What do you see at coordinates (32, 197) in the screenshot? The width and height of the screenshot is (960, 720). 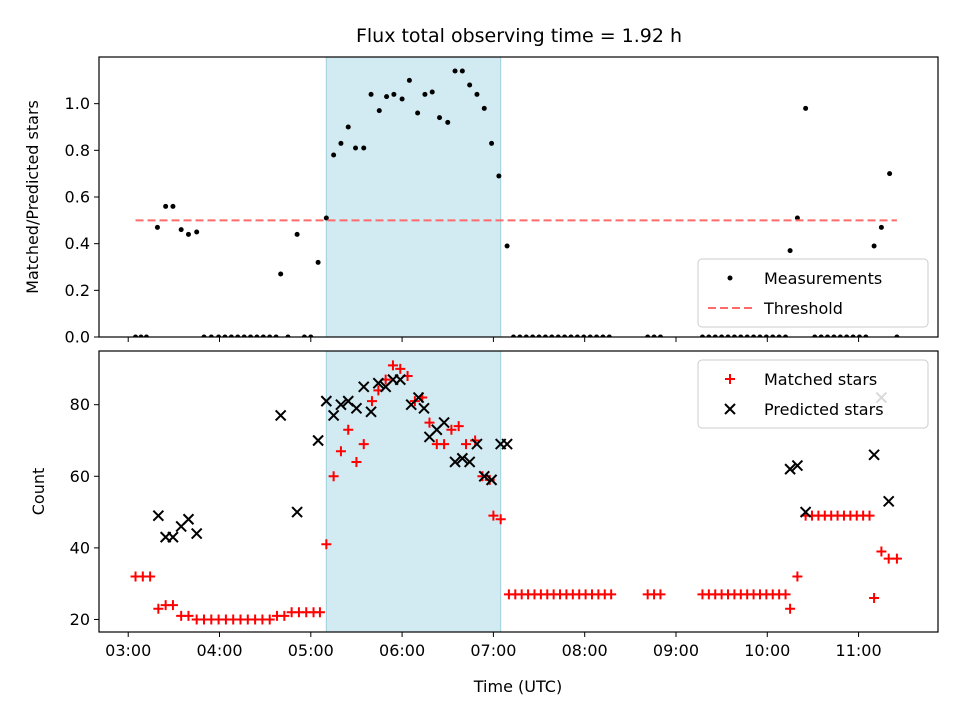 I see `y-axis-title: Matched/Predicted stars` at bounding box center [32, 197].